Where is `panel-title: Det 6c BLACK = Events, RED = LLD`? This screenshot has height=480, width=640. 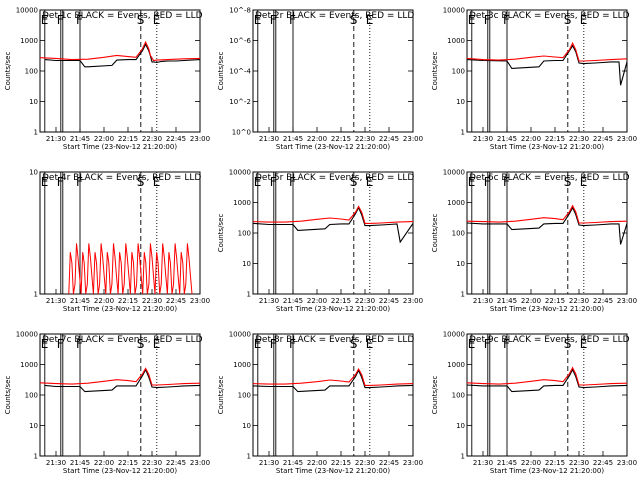 panel-title: Det 6c BLACK = Events, RED = LLD is located at coordinates (549, 178).